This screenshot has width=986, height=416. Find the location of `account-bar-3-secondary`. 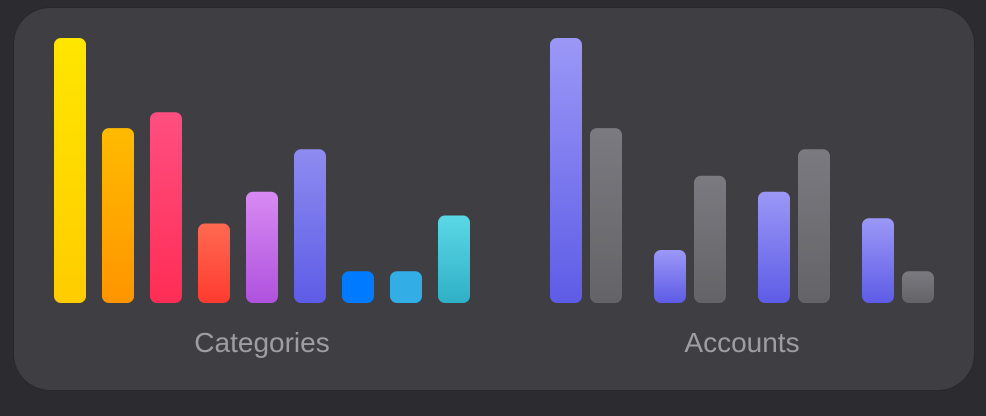

account-bar-3-secondary is located at coordinates (814, 226).